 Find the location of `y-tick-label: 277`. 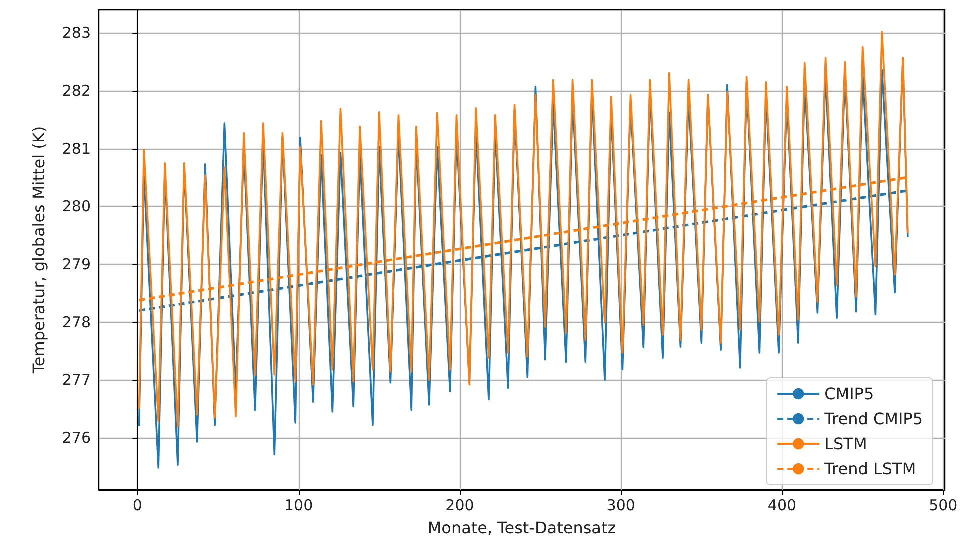

y-tick-label: 277 is located at coordinates (76, 380).